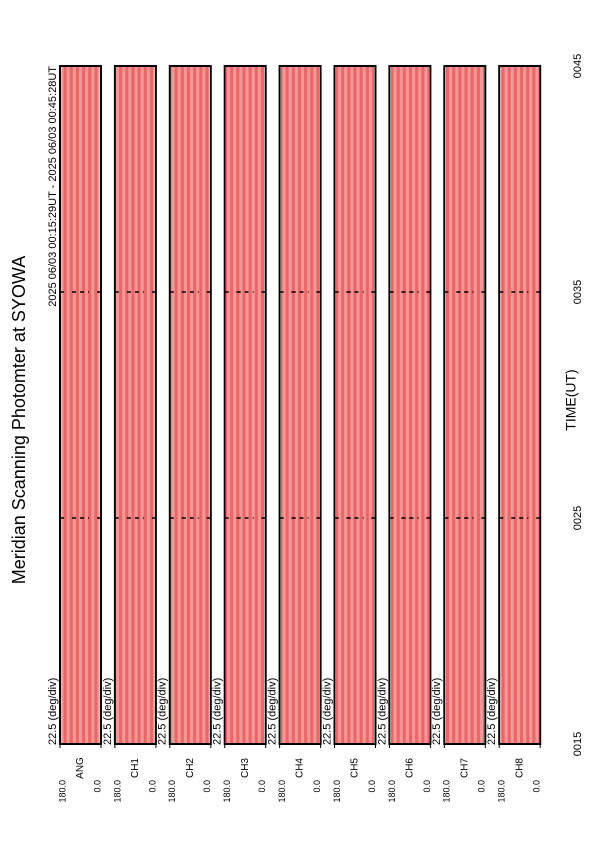 The height and width of the screenshot is (842, 595). What do you see at coordinates (19, 420) in the screenshot?
I see `chart-title: Meridian Scanning Photomter at SYOWA` at bounding box center [19, 420].